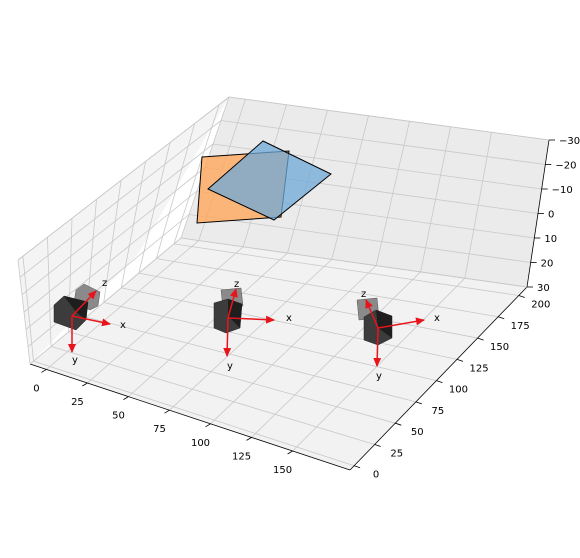  I want to click on y-tick-label: 100, so click(458, 390).